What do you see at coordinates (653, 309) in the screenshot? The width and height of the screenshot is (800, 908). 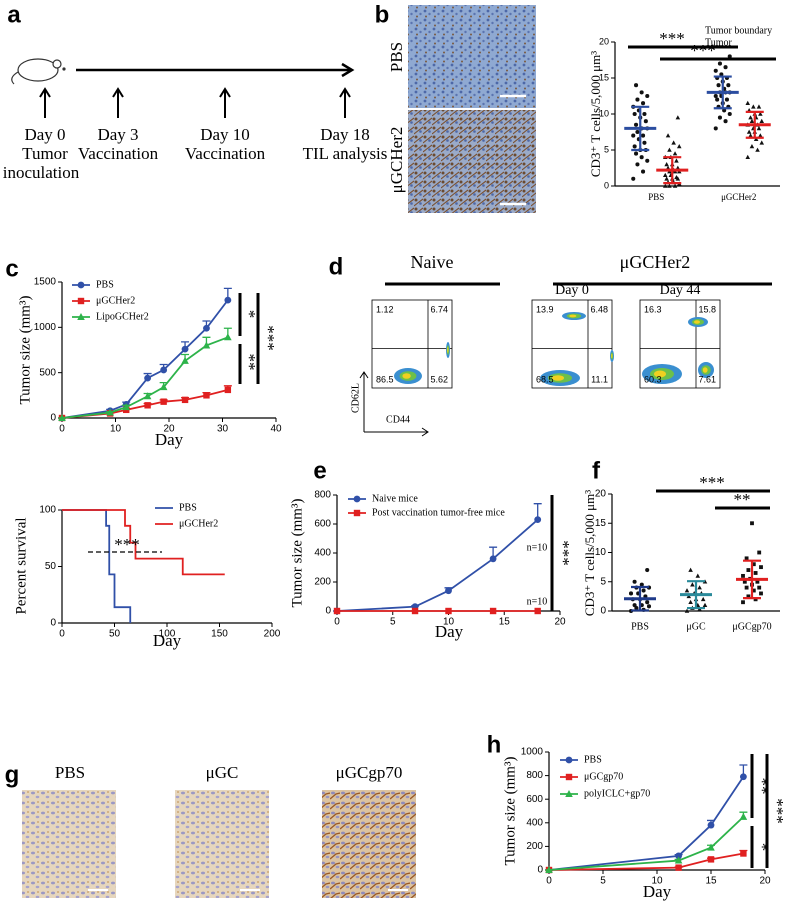 I see `quadrant-value: 16.3` at bounding box center [653, 309].